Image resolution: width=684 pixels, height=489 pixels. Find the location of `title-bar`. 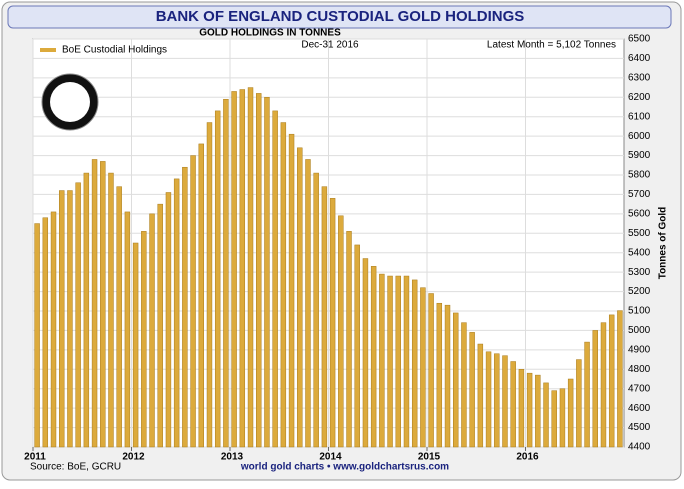

title-bar is located at coordinates (339, 17).